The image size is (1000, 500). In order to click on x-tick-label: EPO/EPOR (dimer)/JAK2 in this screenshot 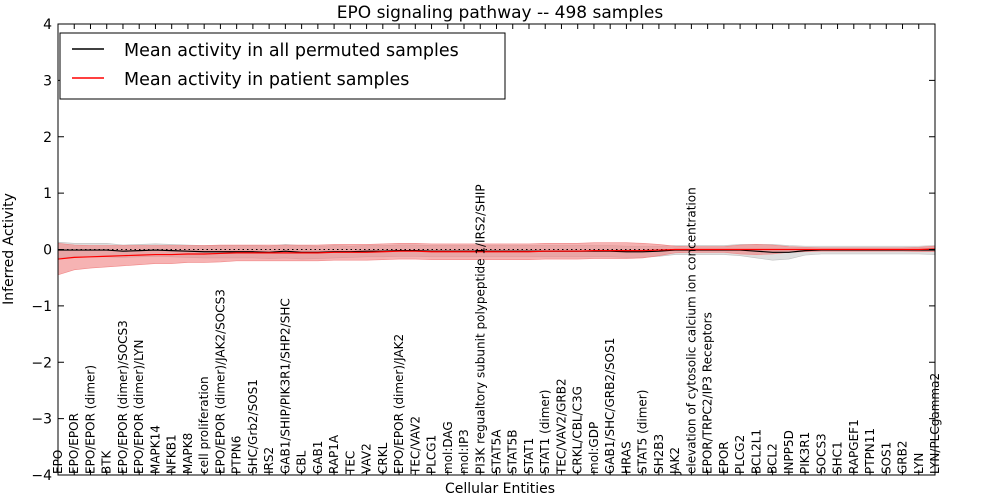, I will do `click(399, 404)`.